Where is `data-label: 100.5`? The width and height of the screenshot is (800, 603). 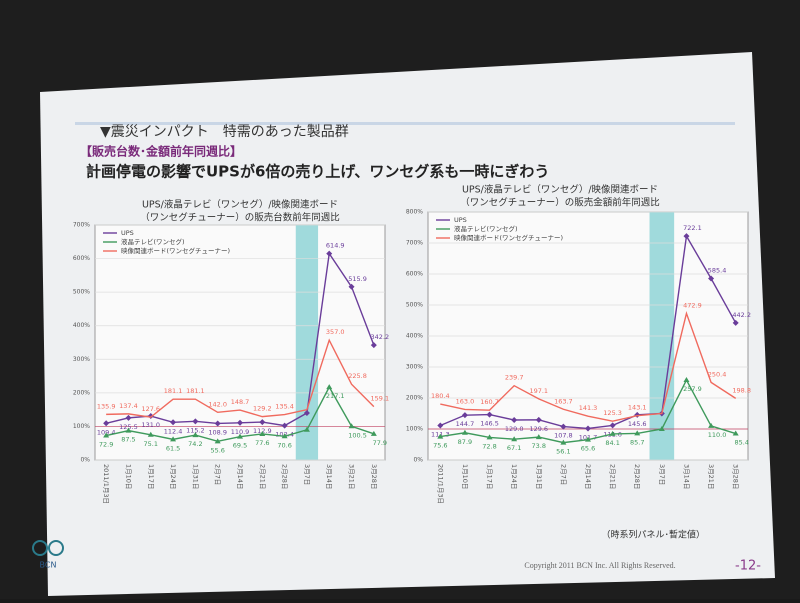 data-label: 100.5 is located at coordinates (357, 435).